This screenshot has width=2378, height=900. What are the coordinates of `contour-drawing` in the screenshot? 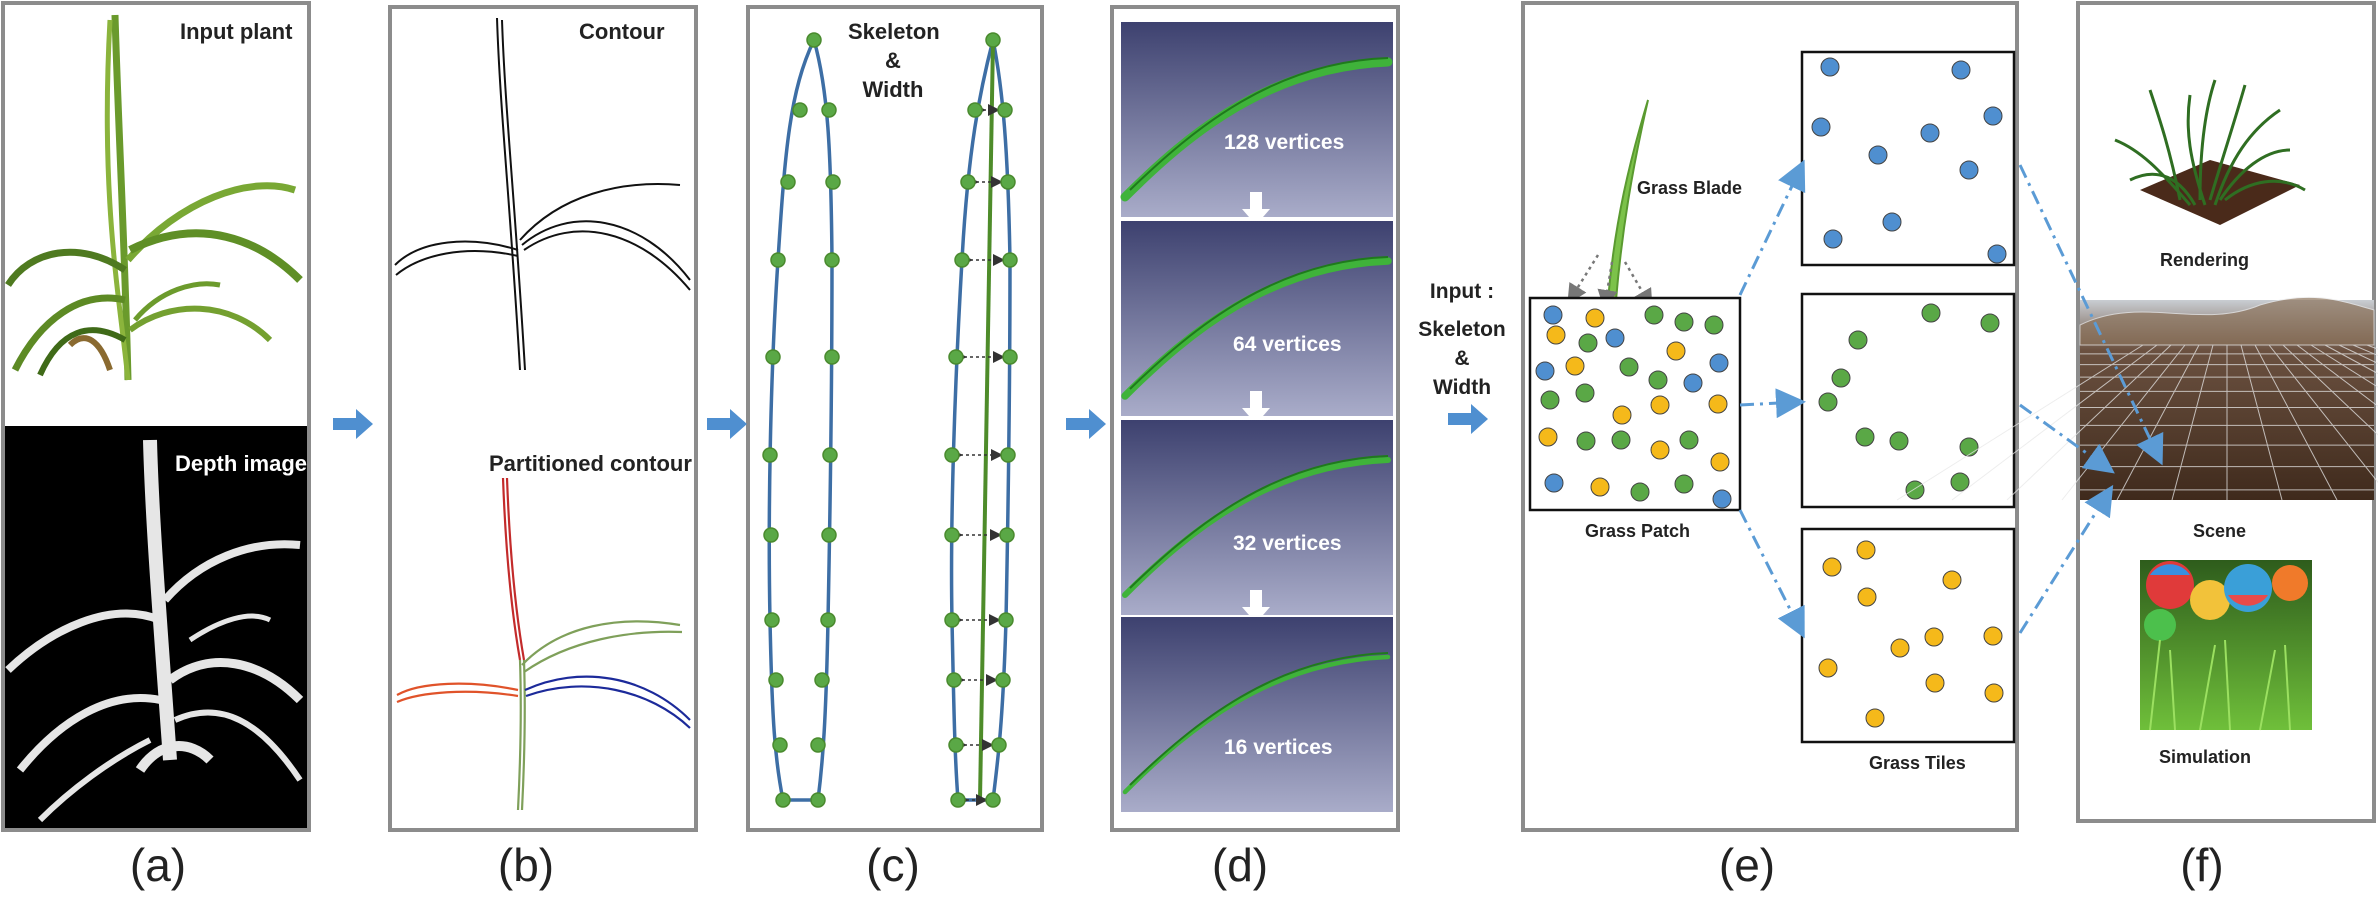 It's located at (542, 194).